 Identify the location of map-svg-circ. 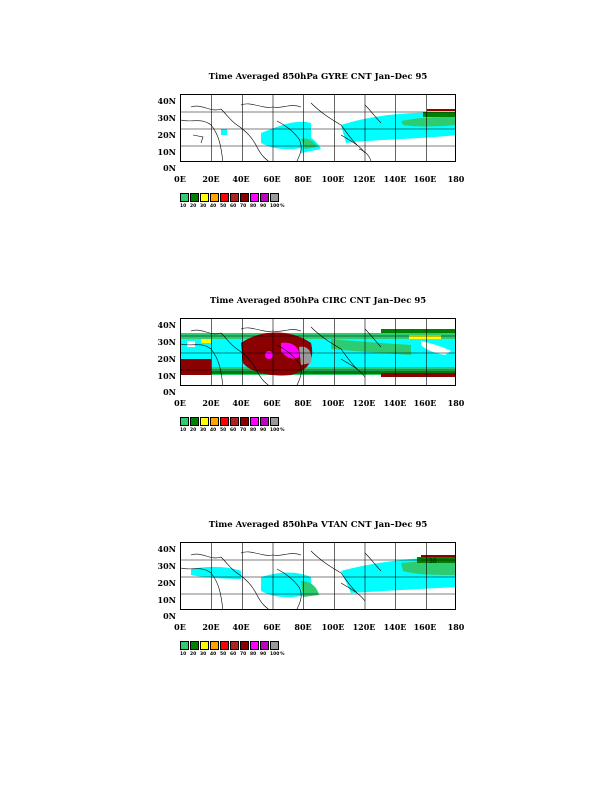
(318, 352).